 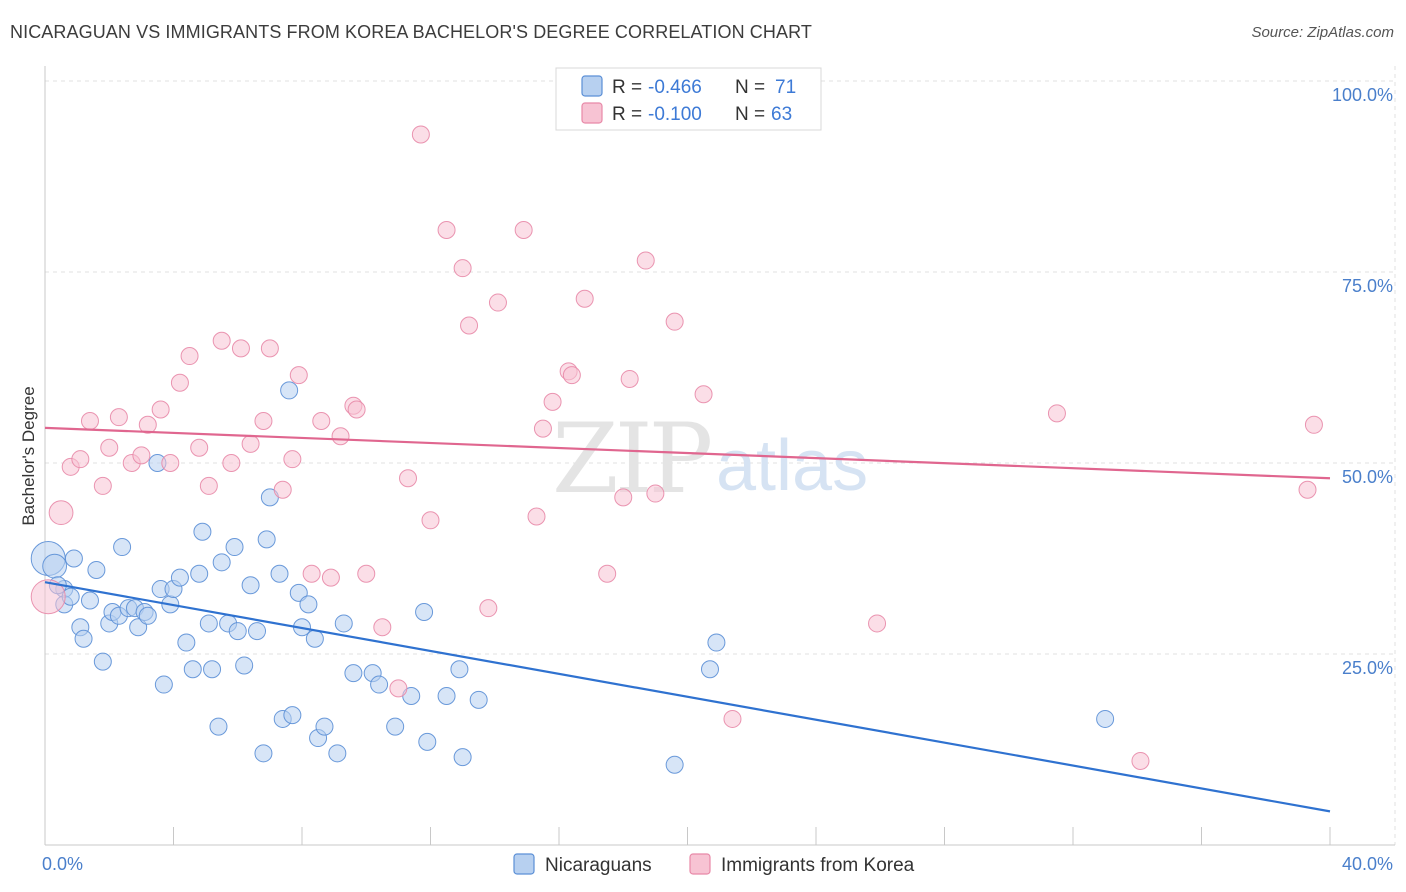 I want to click on legend-r-value: -0.100, so click(x=675, y=114).